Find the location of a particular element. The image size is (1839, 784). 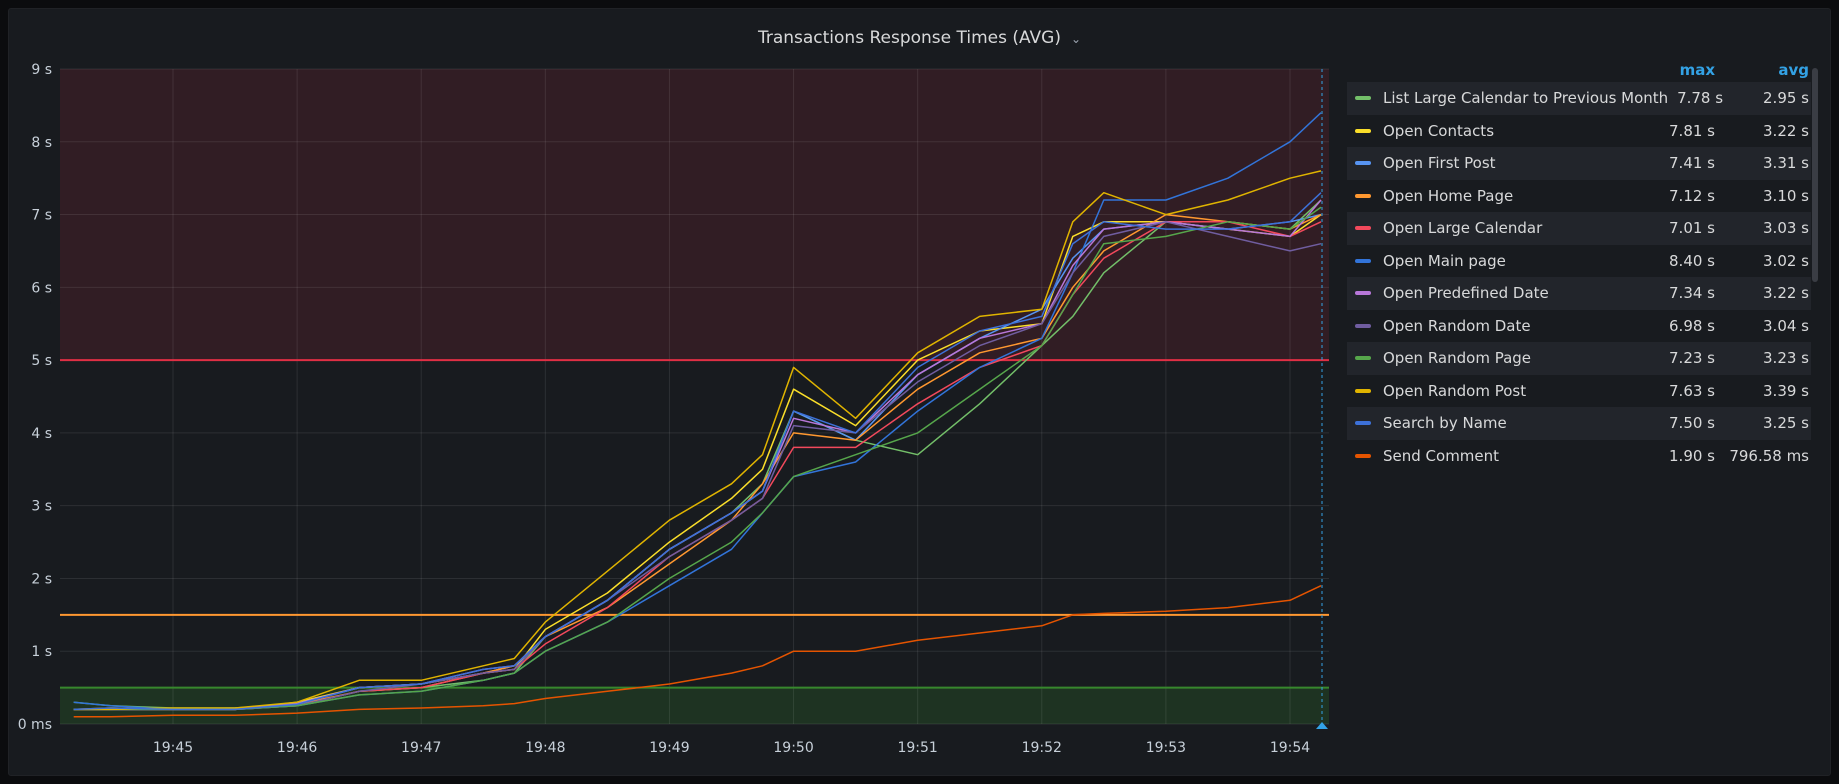

legend-item-max: 7.34 s is located at coordinates (1692, 293).